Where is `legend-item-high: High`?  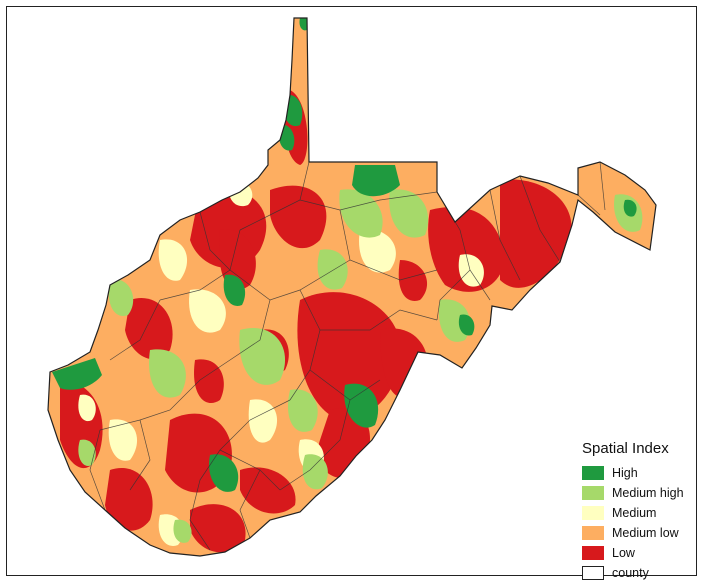 legend-item-high: High is located at coordinates (638, 473).